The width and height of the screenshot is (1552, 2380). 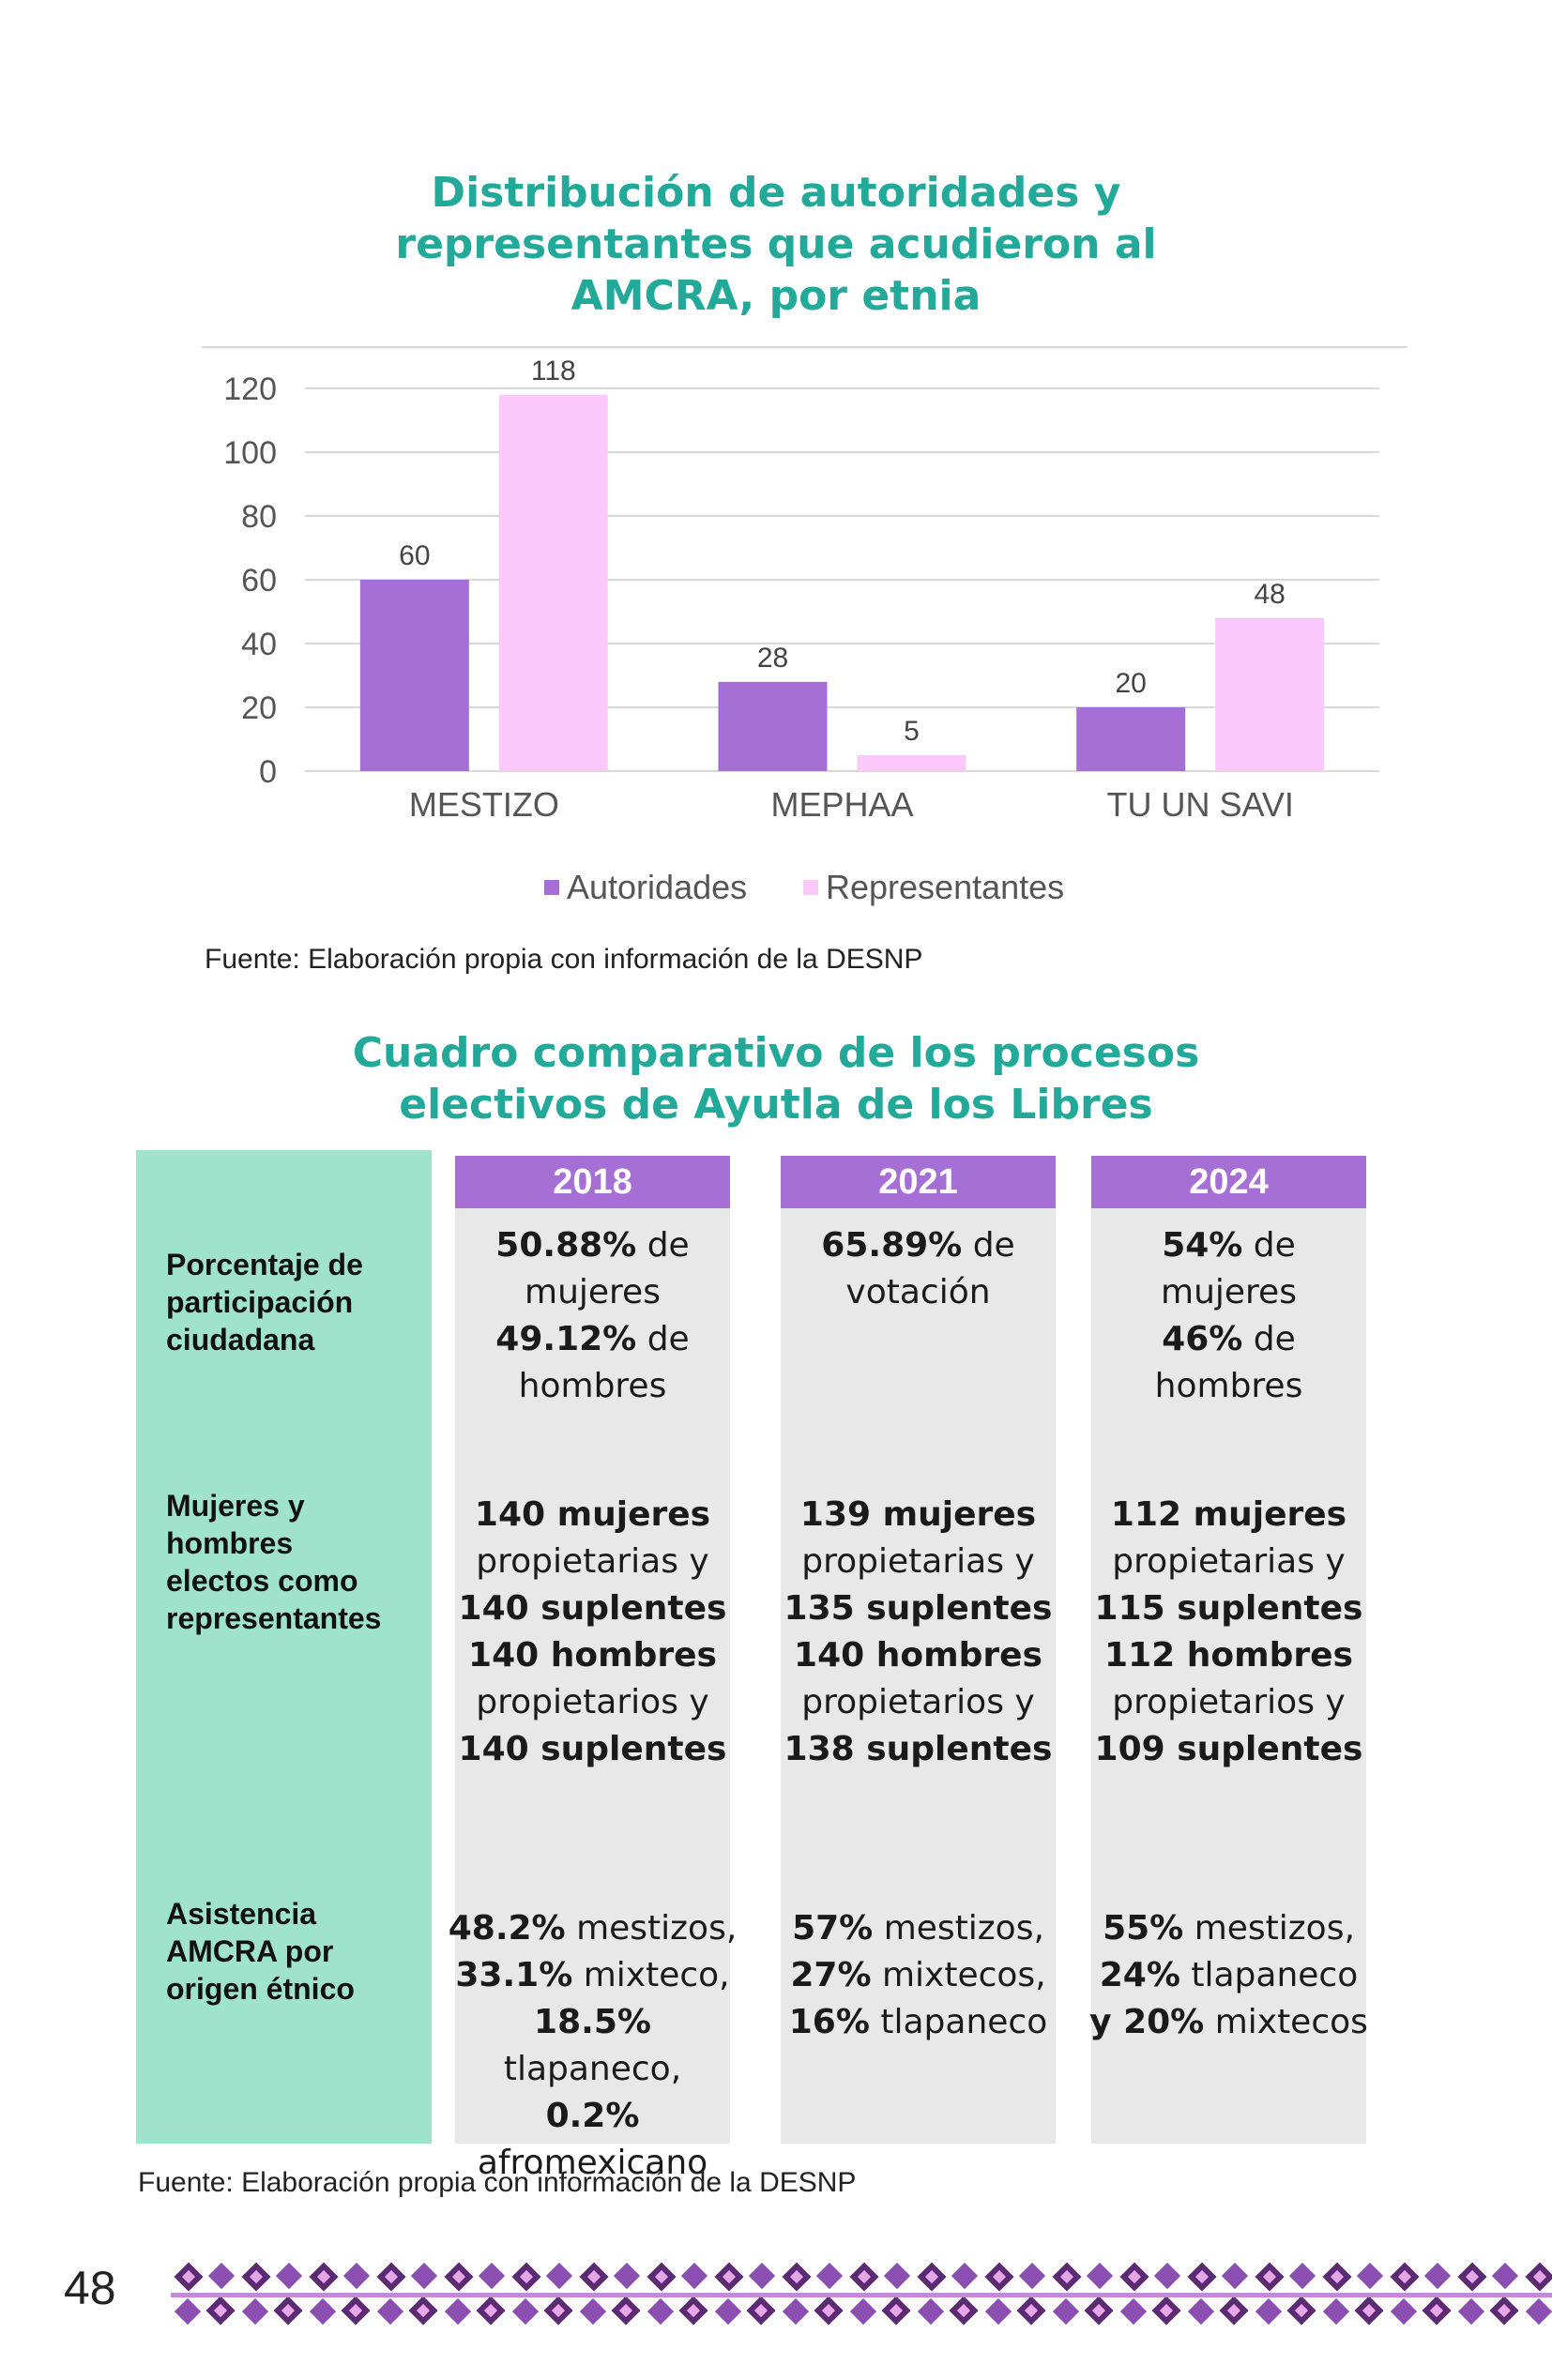 I want to click on cell-line: votación, so click(x=918, y=1292).